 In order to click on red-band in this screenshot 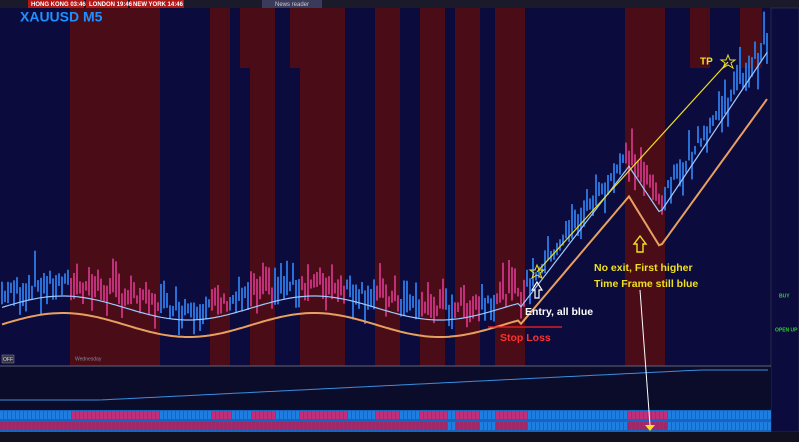, I will do `click(322, 187)`.